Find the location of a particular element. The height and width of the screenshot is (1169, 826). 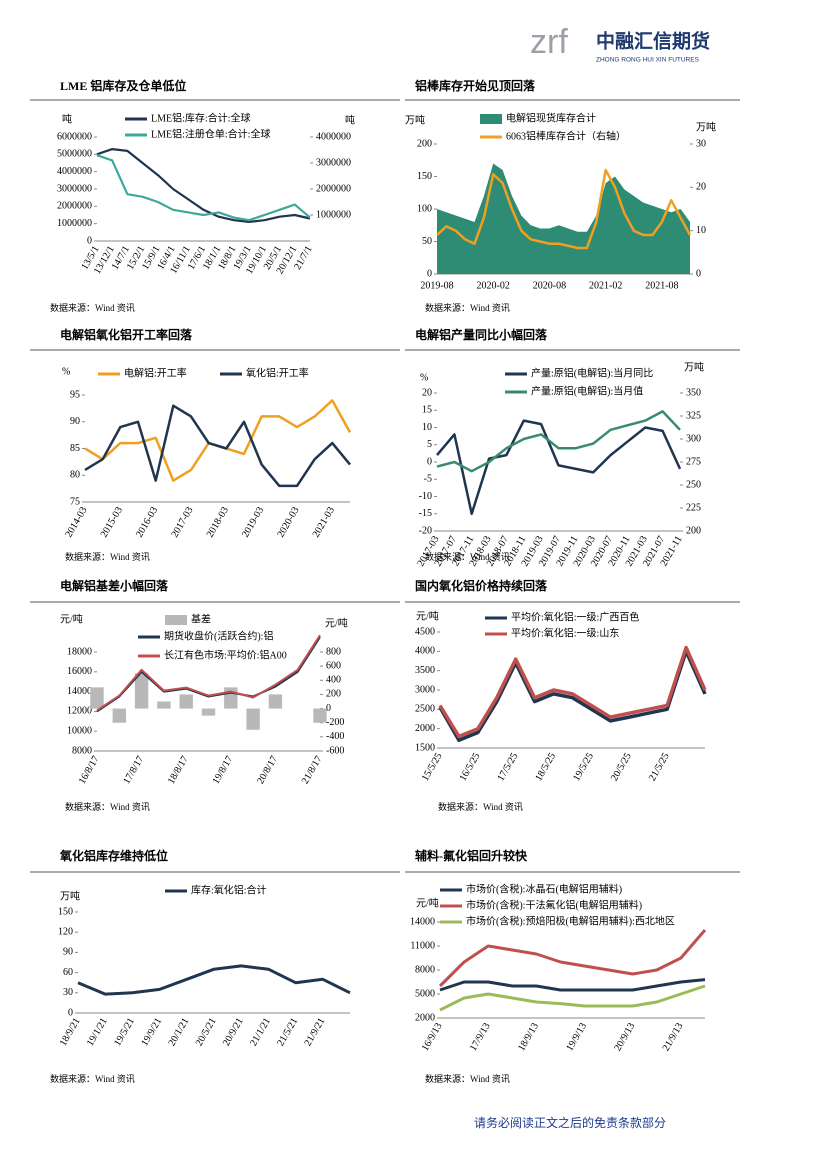

y-tick-label: 14000 is located at coordinates (422, 921).